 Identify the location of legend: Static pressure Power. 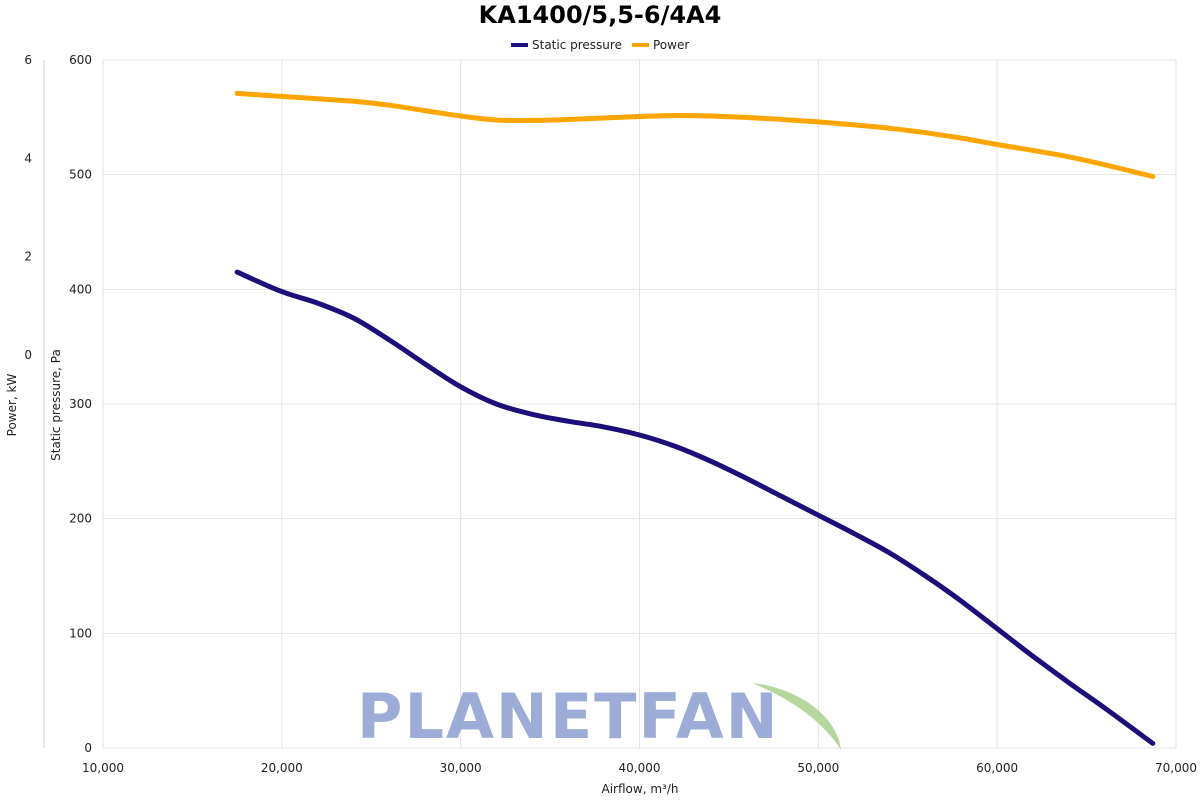
(600, 45).